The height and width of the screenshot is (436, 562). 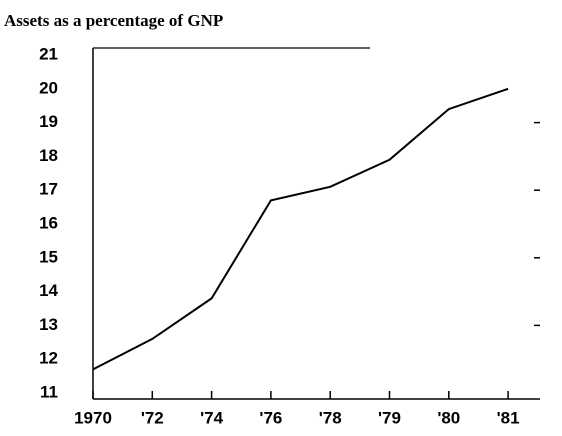 I want to click on y-tick-label: 12, so click(x=48, y=358).